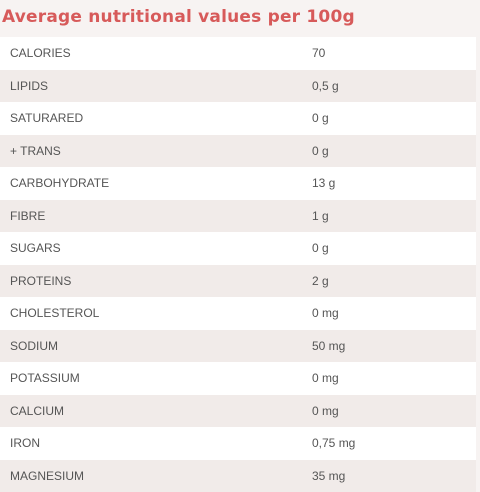  Describe the element at coordinates (35, 150) in the screenshot. I see `nutrient-name: + TRANS` at that location.